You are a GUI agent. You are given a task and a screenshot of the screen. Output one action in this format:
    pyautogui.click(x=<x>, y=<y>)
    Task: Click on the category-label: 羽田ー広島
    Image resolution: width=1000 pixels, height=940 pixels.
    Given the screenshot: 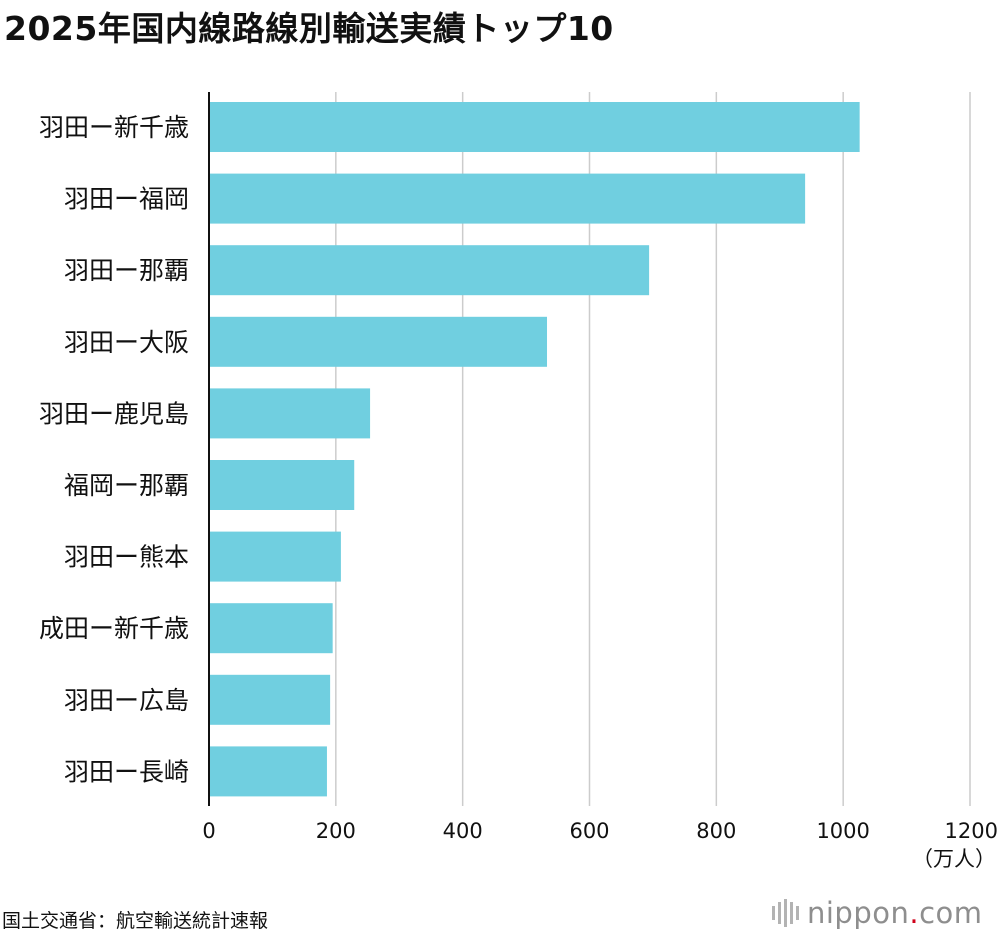 What is the action you would take?
    pyautogui.click(x=126, y=700)
    